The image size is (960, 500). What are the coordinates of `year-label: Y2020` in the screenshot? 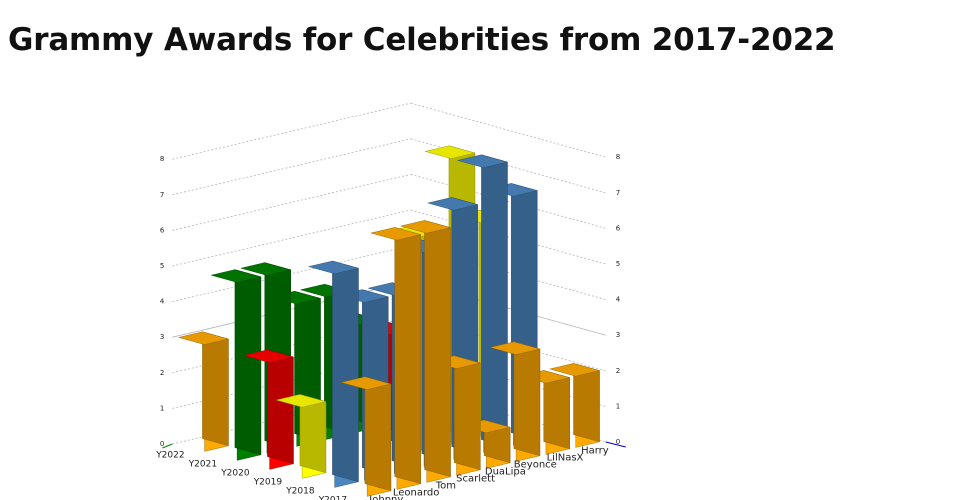 It's located at (235, 474).